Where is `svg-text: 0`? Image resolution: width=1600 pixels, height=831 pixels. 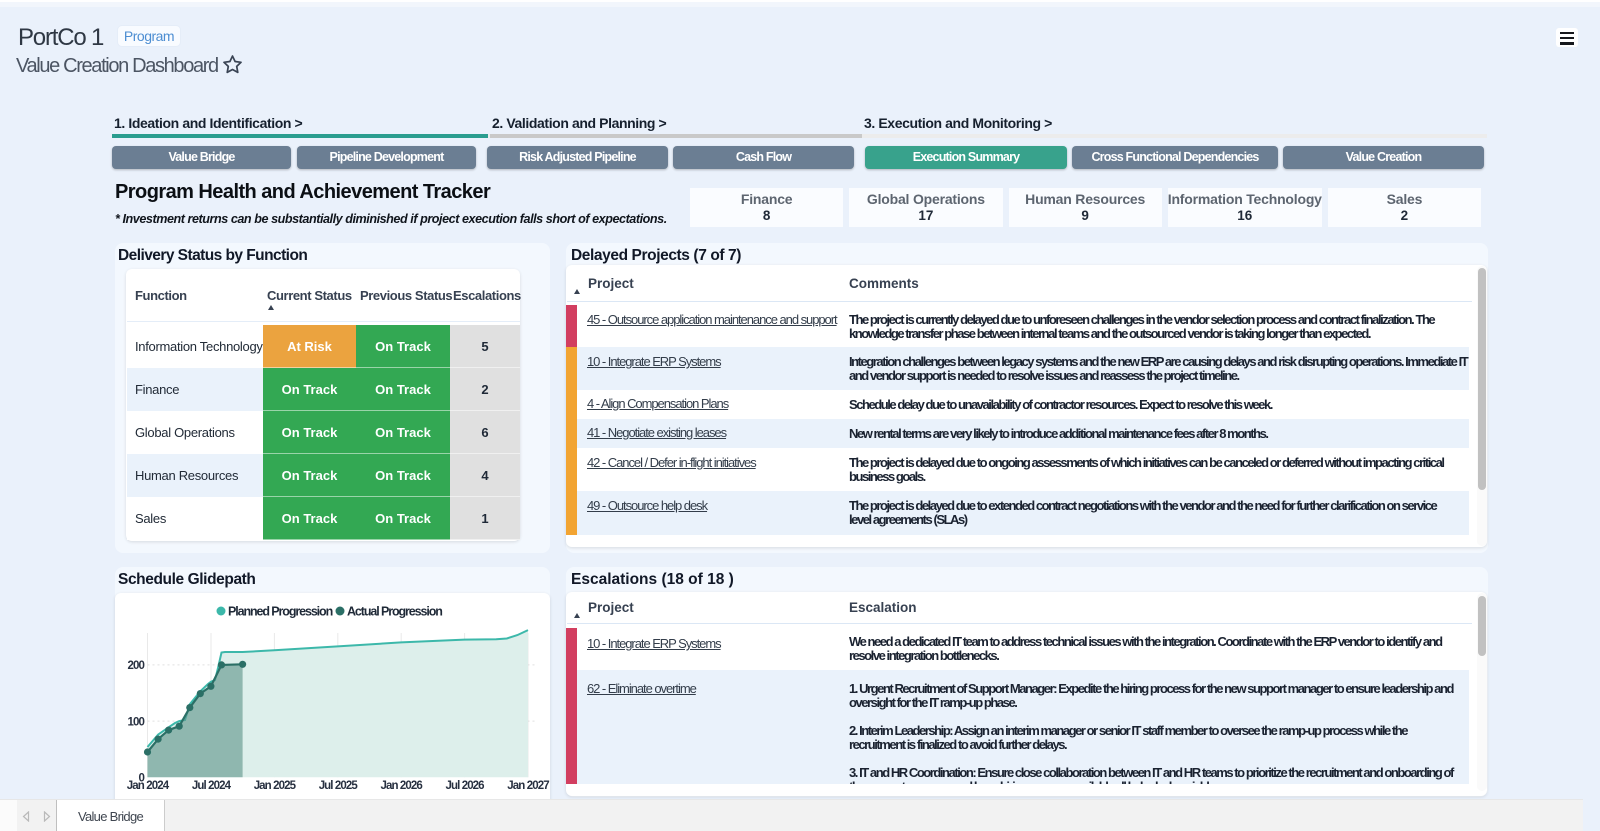
svg-text: 0 is located at coordinates (142, 779).